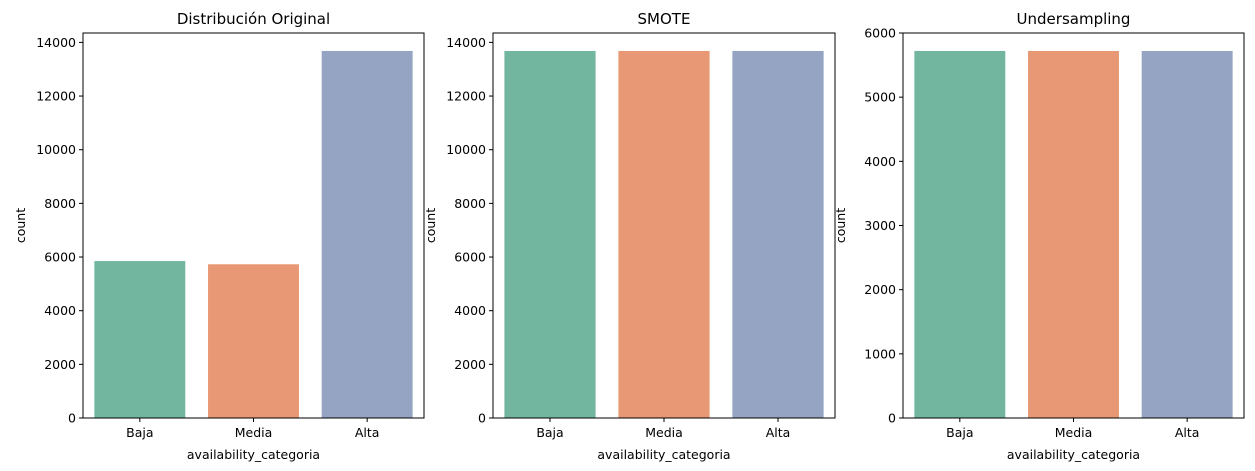 The height and width of the screenshot is (471, 1255). What do you see at coordinates (1074, 19) in the screenshot?
I see `chart-title: Undersampling` at bounding box center [1074, 19].